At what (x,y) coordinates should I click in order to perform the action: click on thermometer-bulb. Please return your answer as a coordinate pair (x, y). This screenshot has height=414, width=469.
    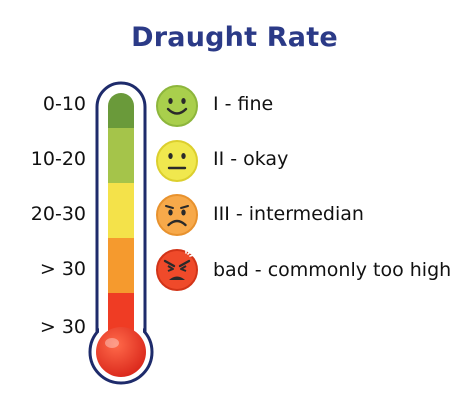
    Looking at the image, I should click on (121, 352).